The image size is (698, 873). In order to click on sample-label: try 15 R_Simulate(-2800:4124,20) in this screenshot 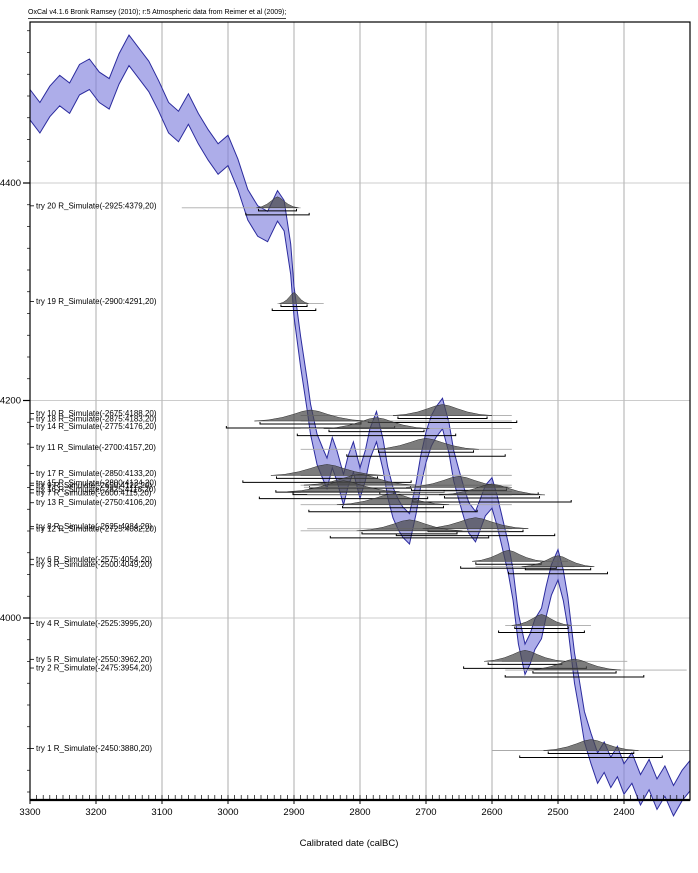, I will do `click(96, 483)`.